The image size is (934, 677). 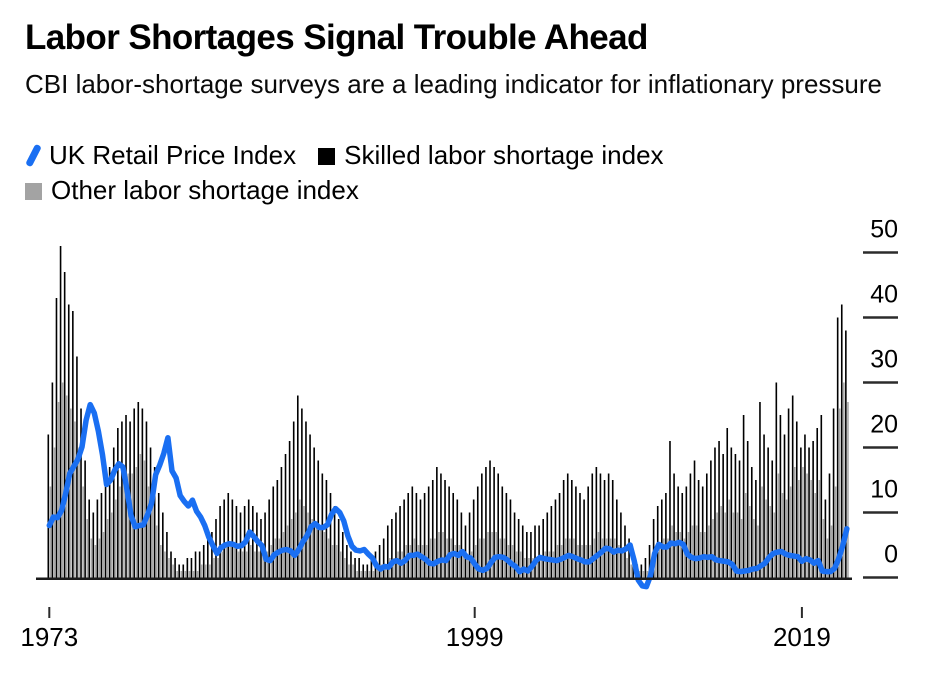 I want to click on legend-label: Other labor shortage index, so click(x=205, y=190).